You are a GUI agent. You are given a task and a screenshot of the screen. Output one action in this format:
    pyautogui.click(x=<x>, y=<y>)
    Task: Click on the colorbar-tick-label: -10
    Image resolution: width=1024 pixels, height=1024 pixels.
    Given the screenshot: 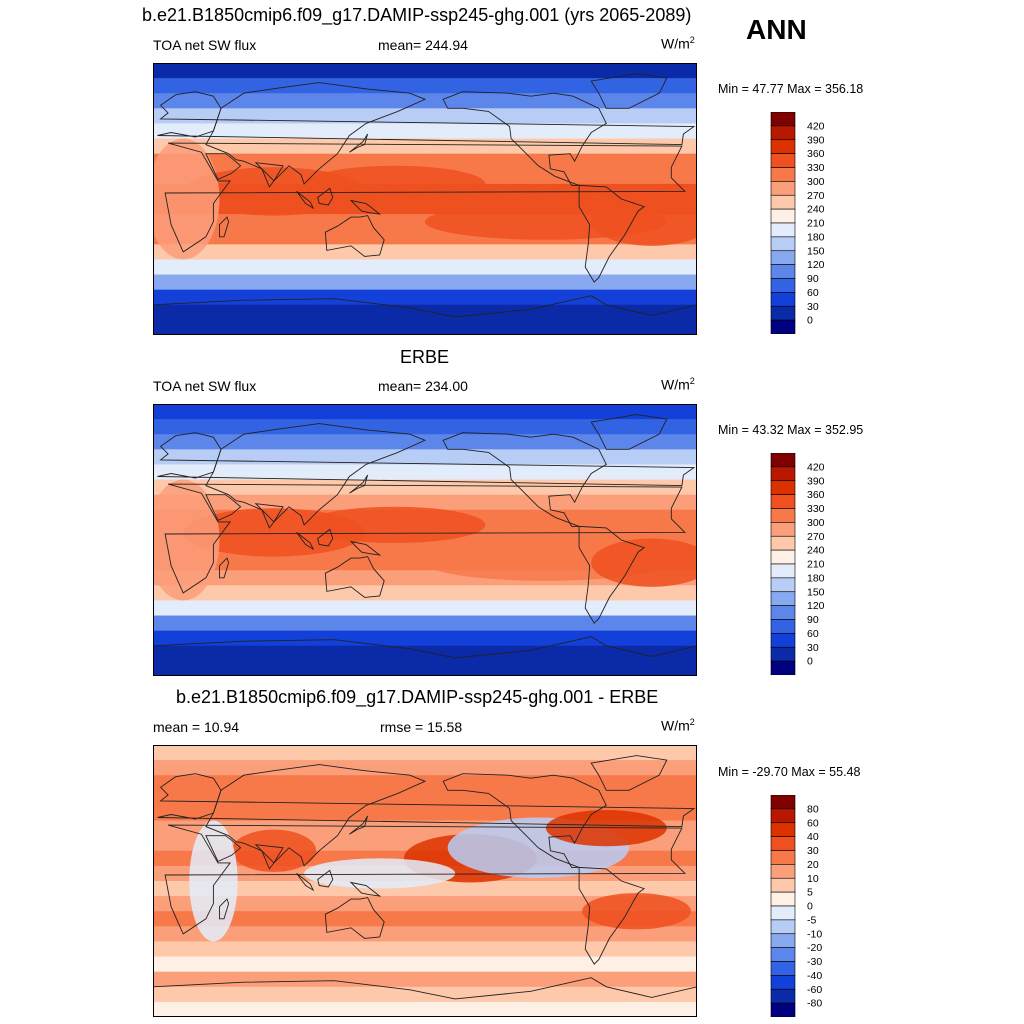 What is the action you would take?
    pyautogui.click(x=814, y=934)
    